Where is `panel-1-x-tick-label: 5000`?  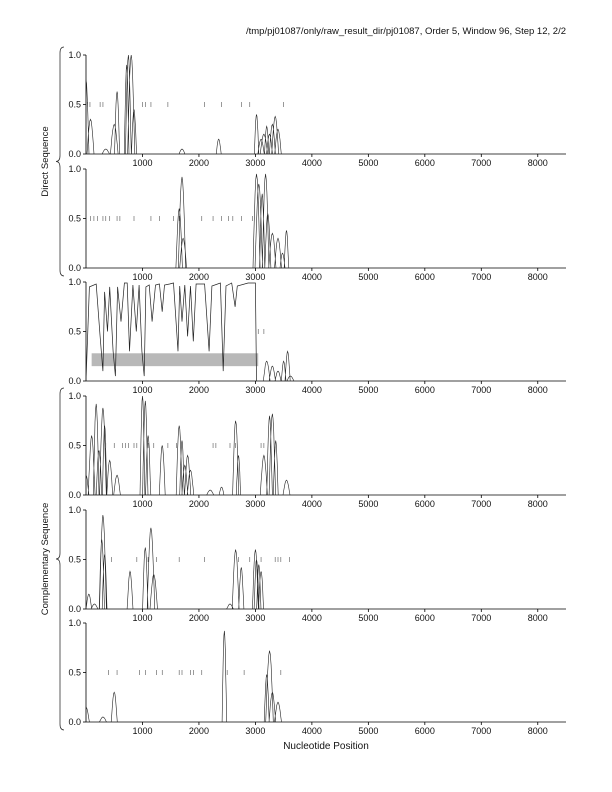
panel-1-x-tick-label: 5000 is located at coordinates (368, 163).